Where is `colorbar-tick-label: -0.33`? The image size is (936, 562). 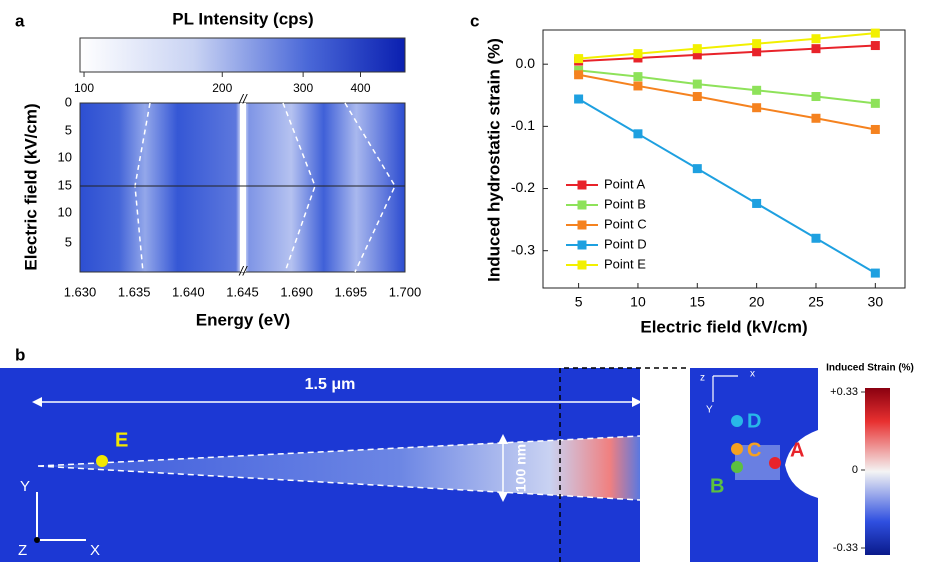 colorbar-tick-label: -0.33 is located at coordinates (845, 548).